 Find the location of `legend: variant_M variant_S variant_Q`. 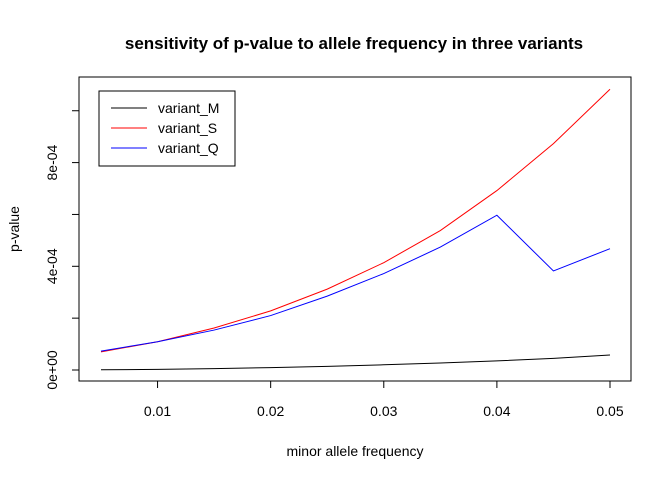

legend: variant_M variant_S variant_Q is located at coordinates (167, 128).